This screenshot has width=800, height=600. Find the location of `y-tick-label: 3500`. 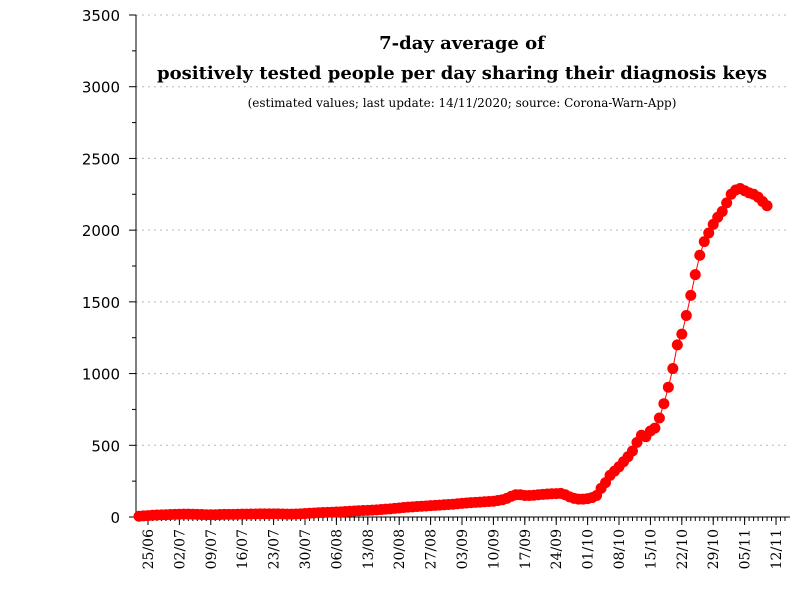

y-tick-label: 3500 is located at coordinates (101, 16).